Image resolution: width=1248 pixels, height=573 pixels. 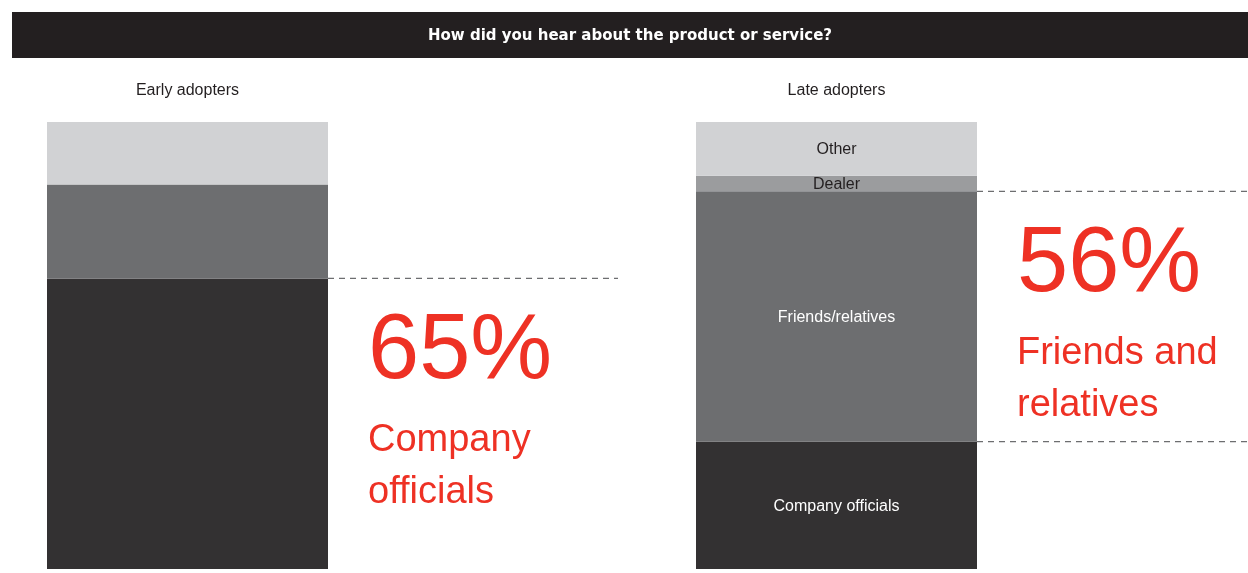 What do you see at coordinates (836, 316) in the screenshot?
I see `series-label: Friends/relatives` at bounding box center [836, 316].